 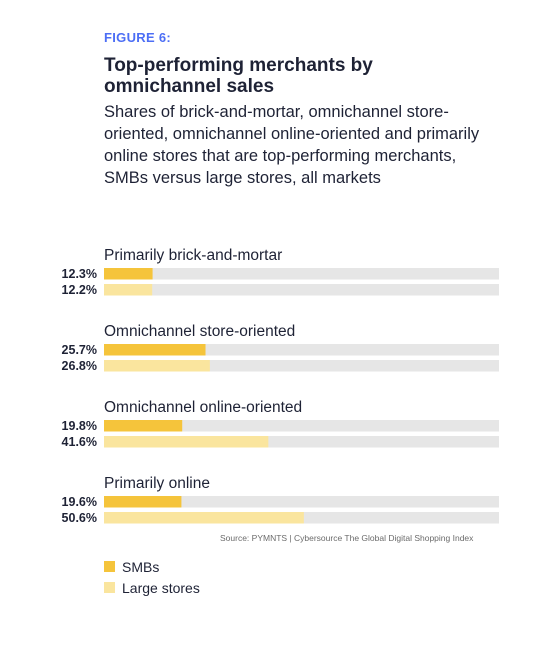 I want to click on legend: SMBs Large stores, so click(x=152, y=577).